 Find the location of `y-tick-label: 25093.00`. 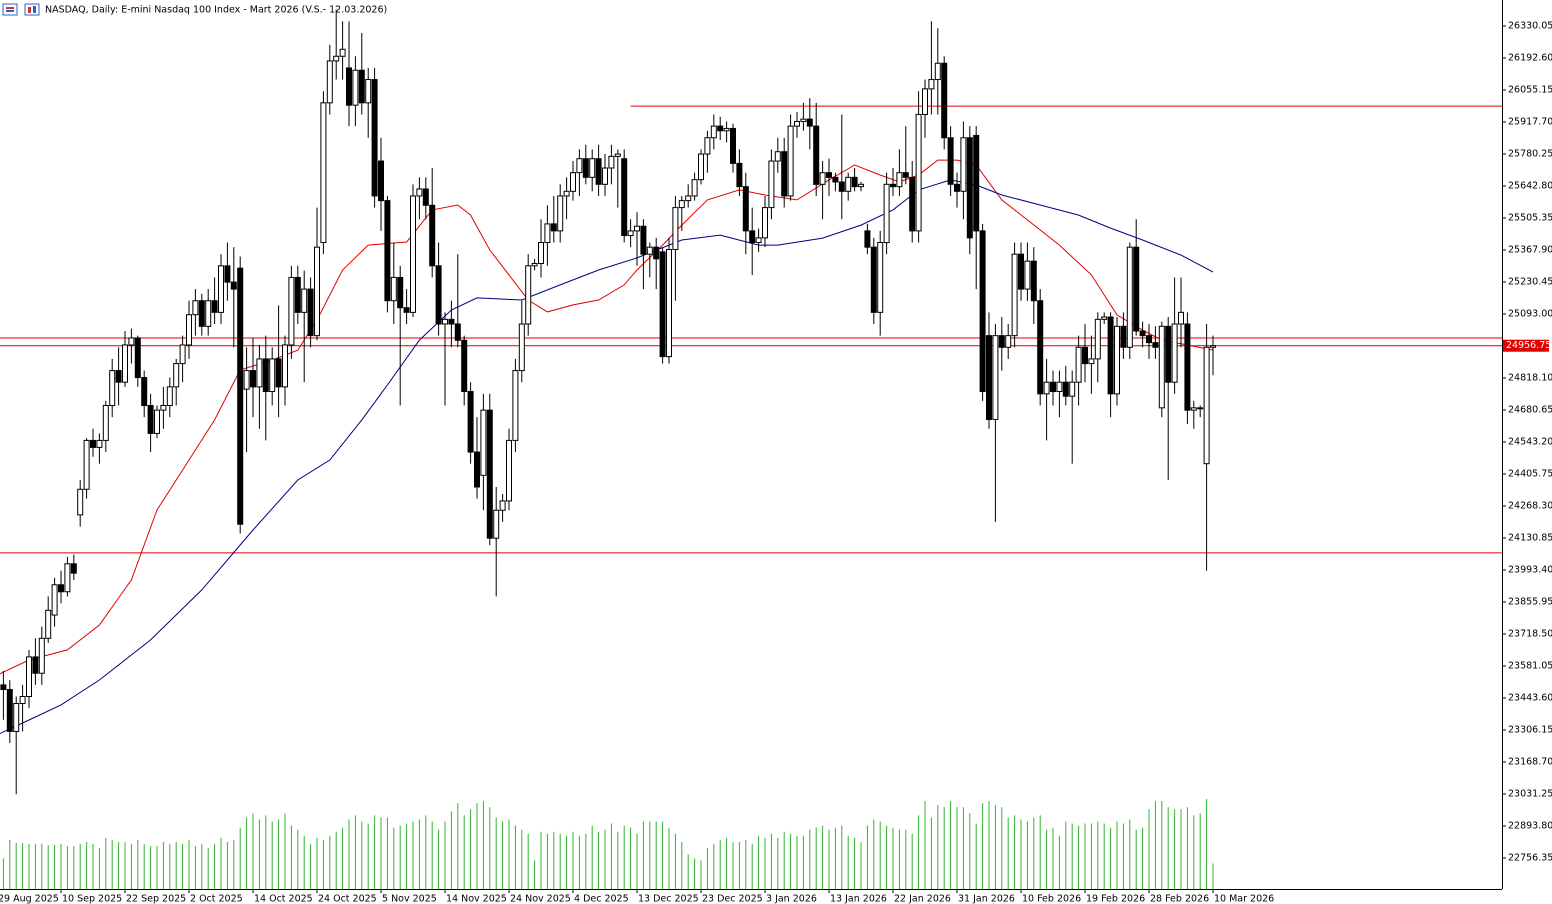

y-tick-label: 25093.00 is located at coordinates (1530, 313).